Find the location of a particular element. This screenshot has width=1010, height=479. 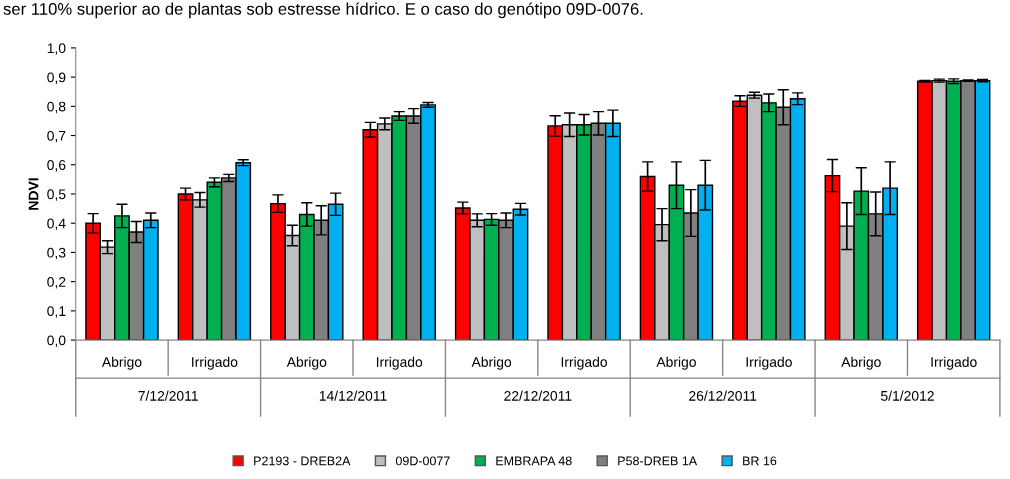

y-tick-label: 0,2 is located at coordinates (56, 282).